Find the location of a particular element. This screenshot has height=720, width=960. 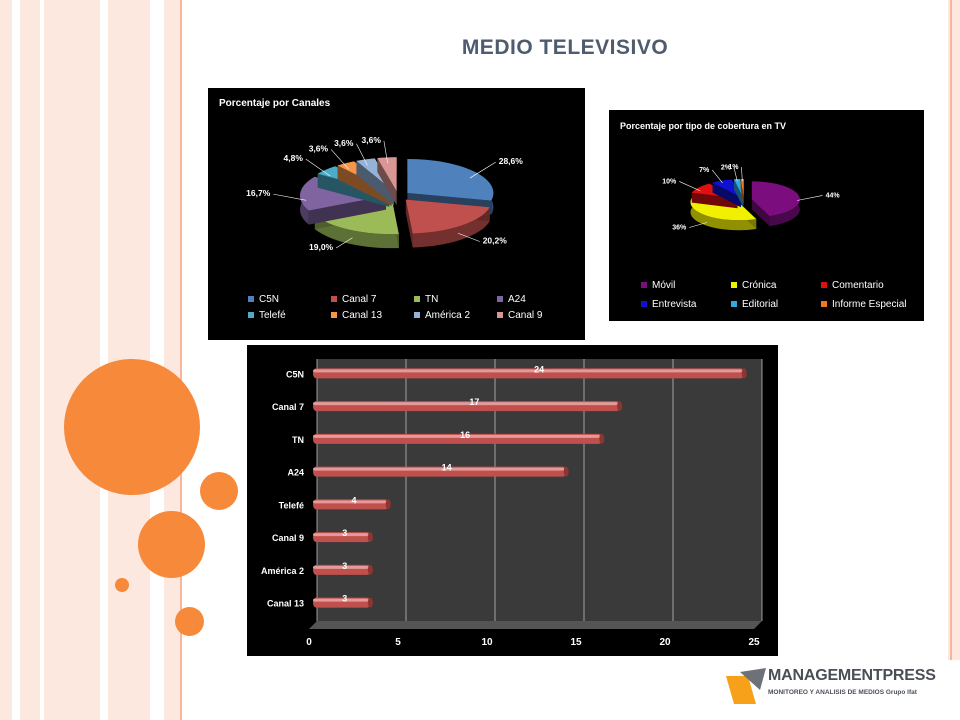

legend-item-0-3: A24 is located at coordinates (511, 299).